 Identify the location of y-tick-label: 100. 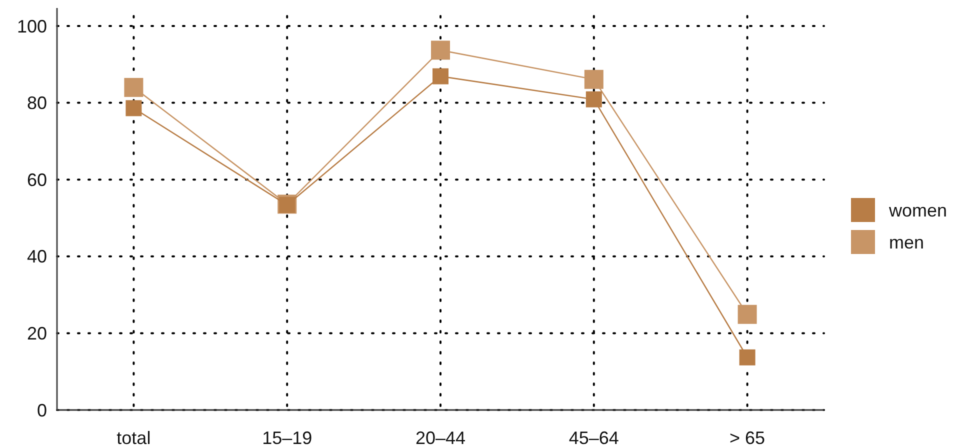
(31, 26).